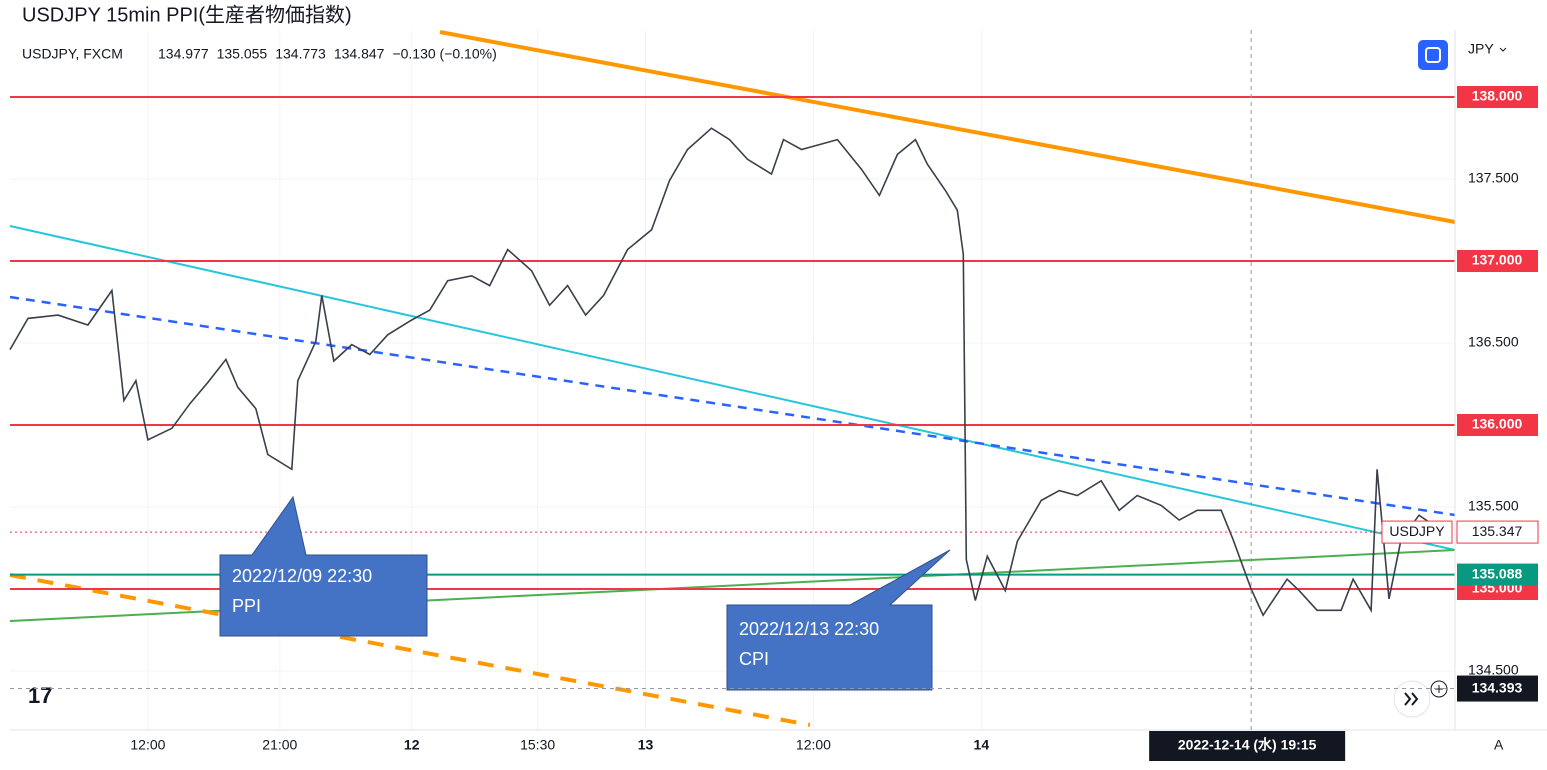 This screenshot has width=1547, height=770. I want to click on callout-event: CPI, so click(754, 659).